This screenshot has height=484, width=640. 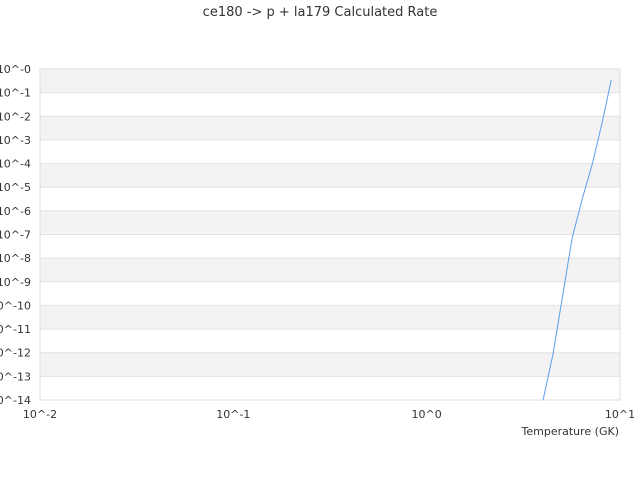 What do you see at coordinates (15, 400) in the screenshot?
I see `y-tick-label: 10^-14` at bounding box center [15, 400].